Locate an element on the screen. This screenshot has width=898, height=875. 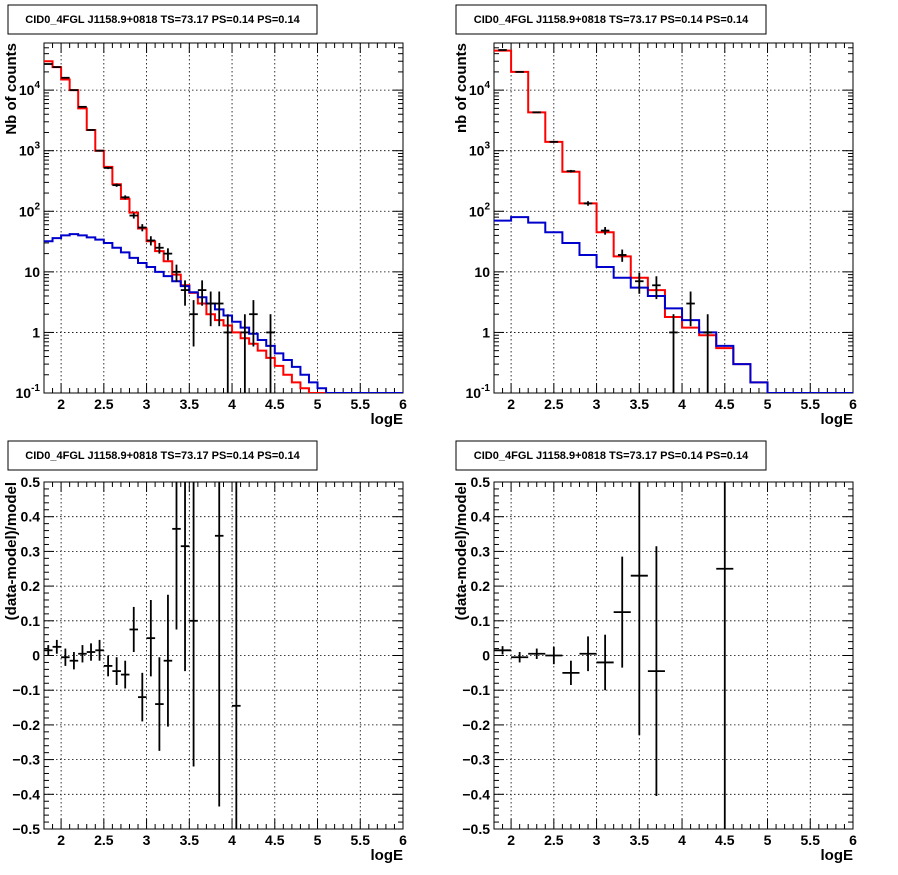
model-source-histogram is located at coordinates (223, 313).